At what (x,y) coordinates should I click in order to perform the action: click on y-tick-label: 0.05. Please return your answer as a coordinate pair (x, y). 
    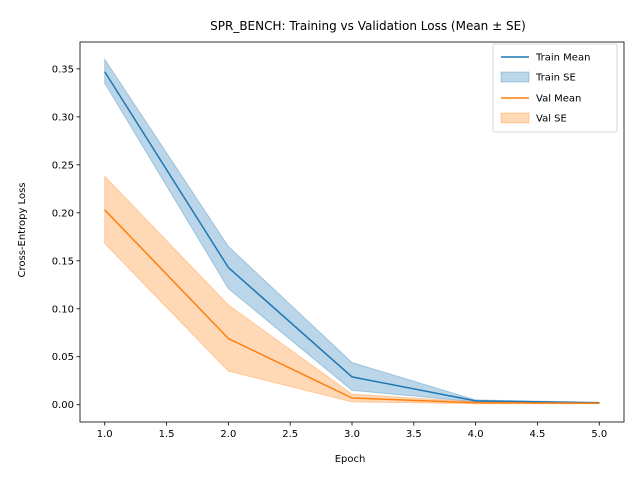
    Looking at the image, I should click on (63, 357).